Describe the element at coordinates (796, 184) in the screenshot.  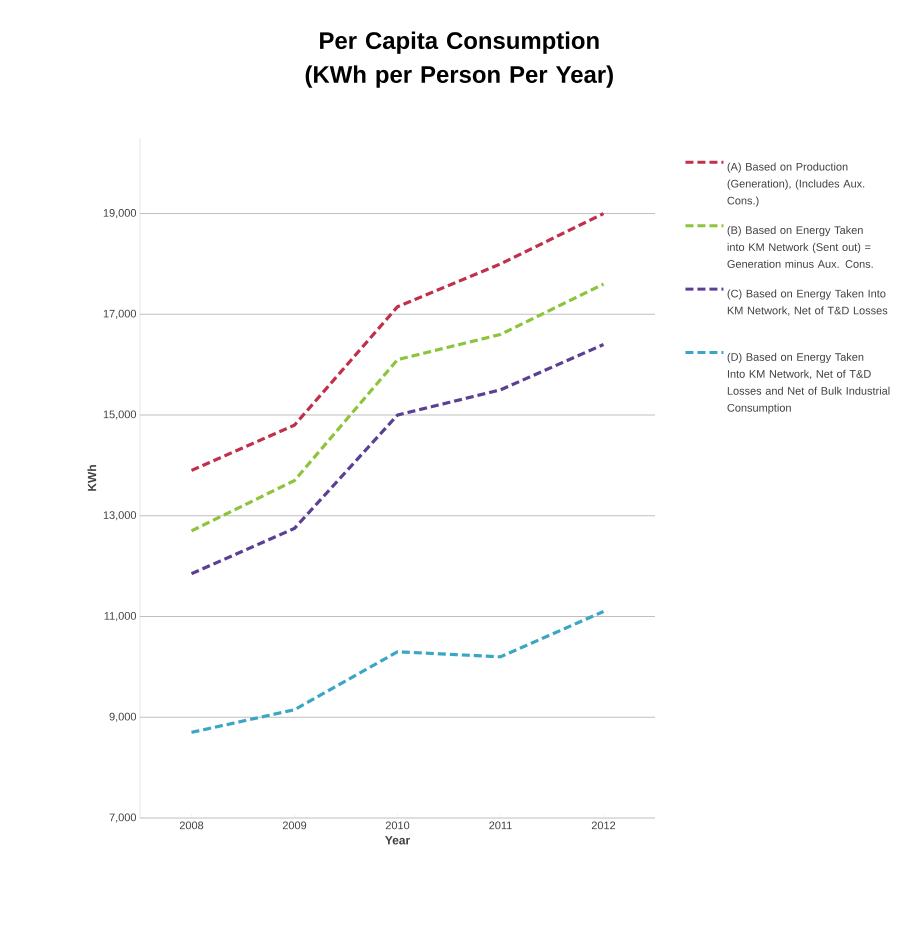
I see `legend-label: (A) Based on Production (Generation), (Includes Aux. Cons.)` at that location.